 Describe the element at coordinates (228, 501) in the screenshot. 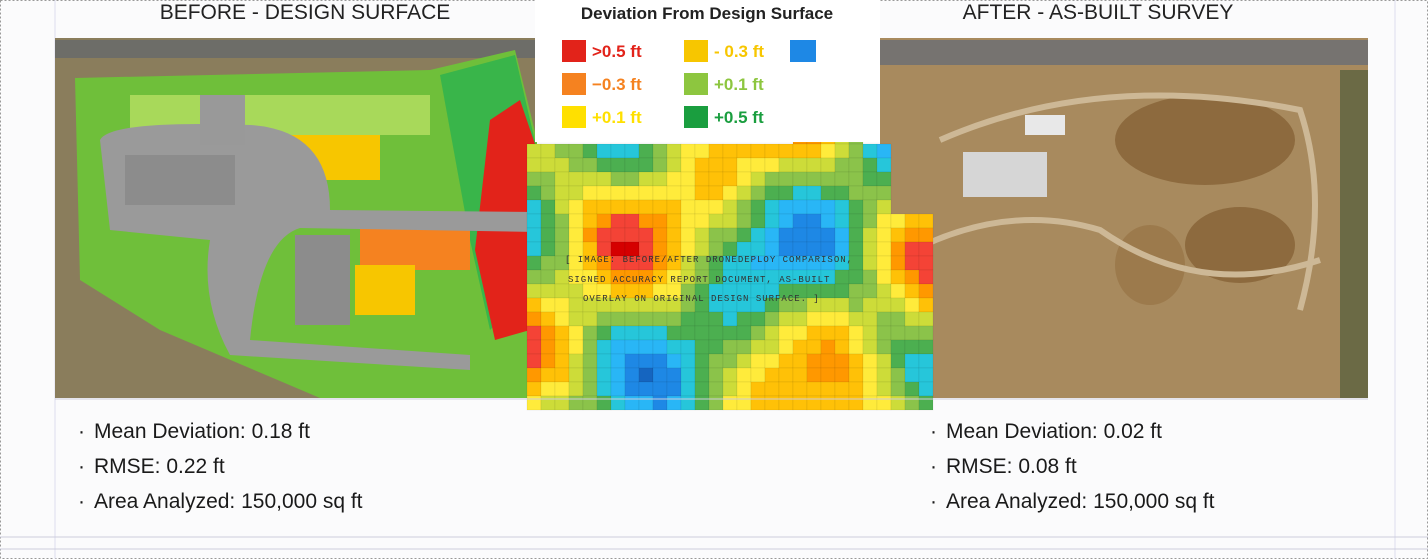

I see `stat-line: Area Analyzed: 150,000 sq ft` at that location.